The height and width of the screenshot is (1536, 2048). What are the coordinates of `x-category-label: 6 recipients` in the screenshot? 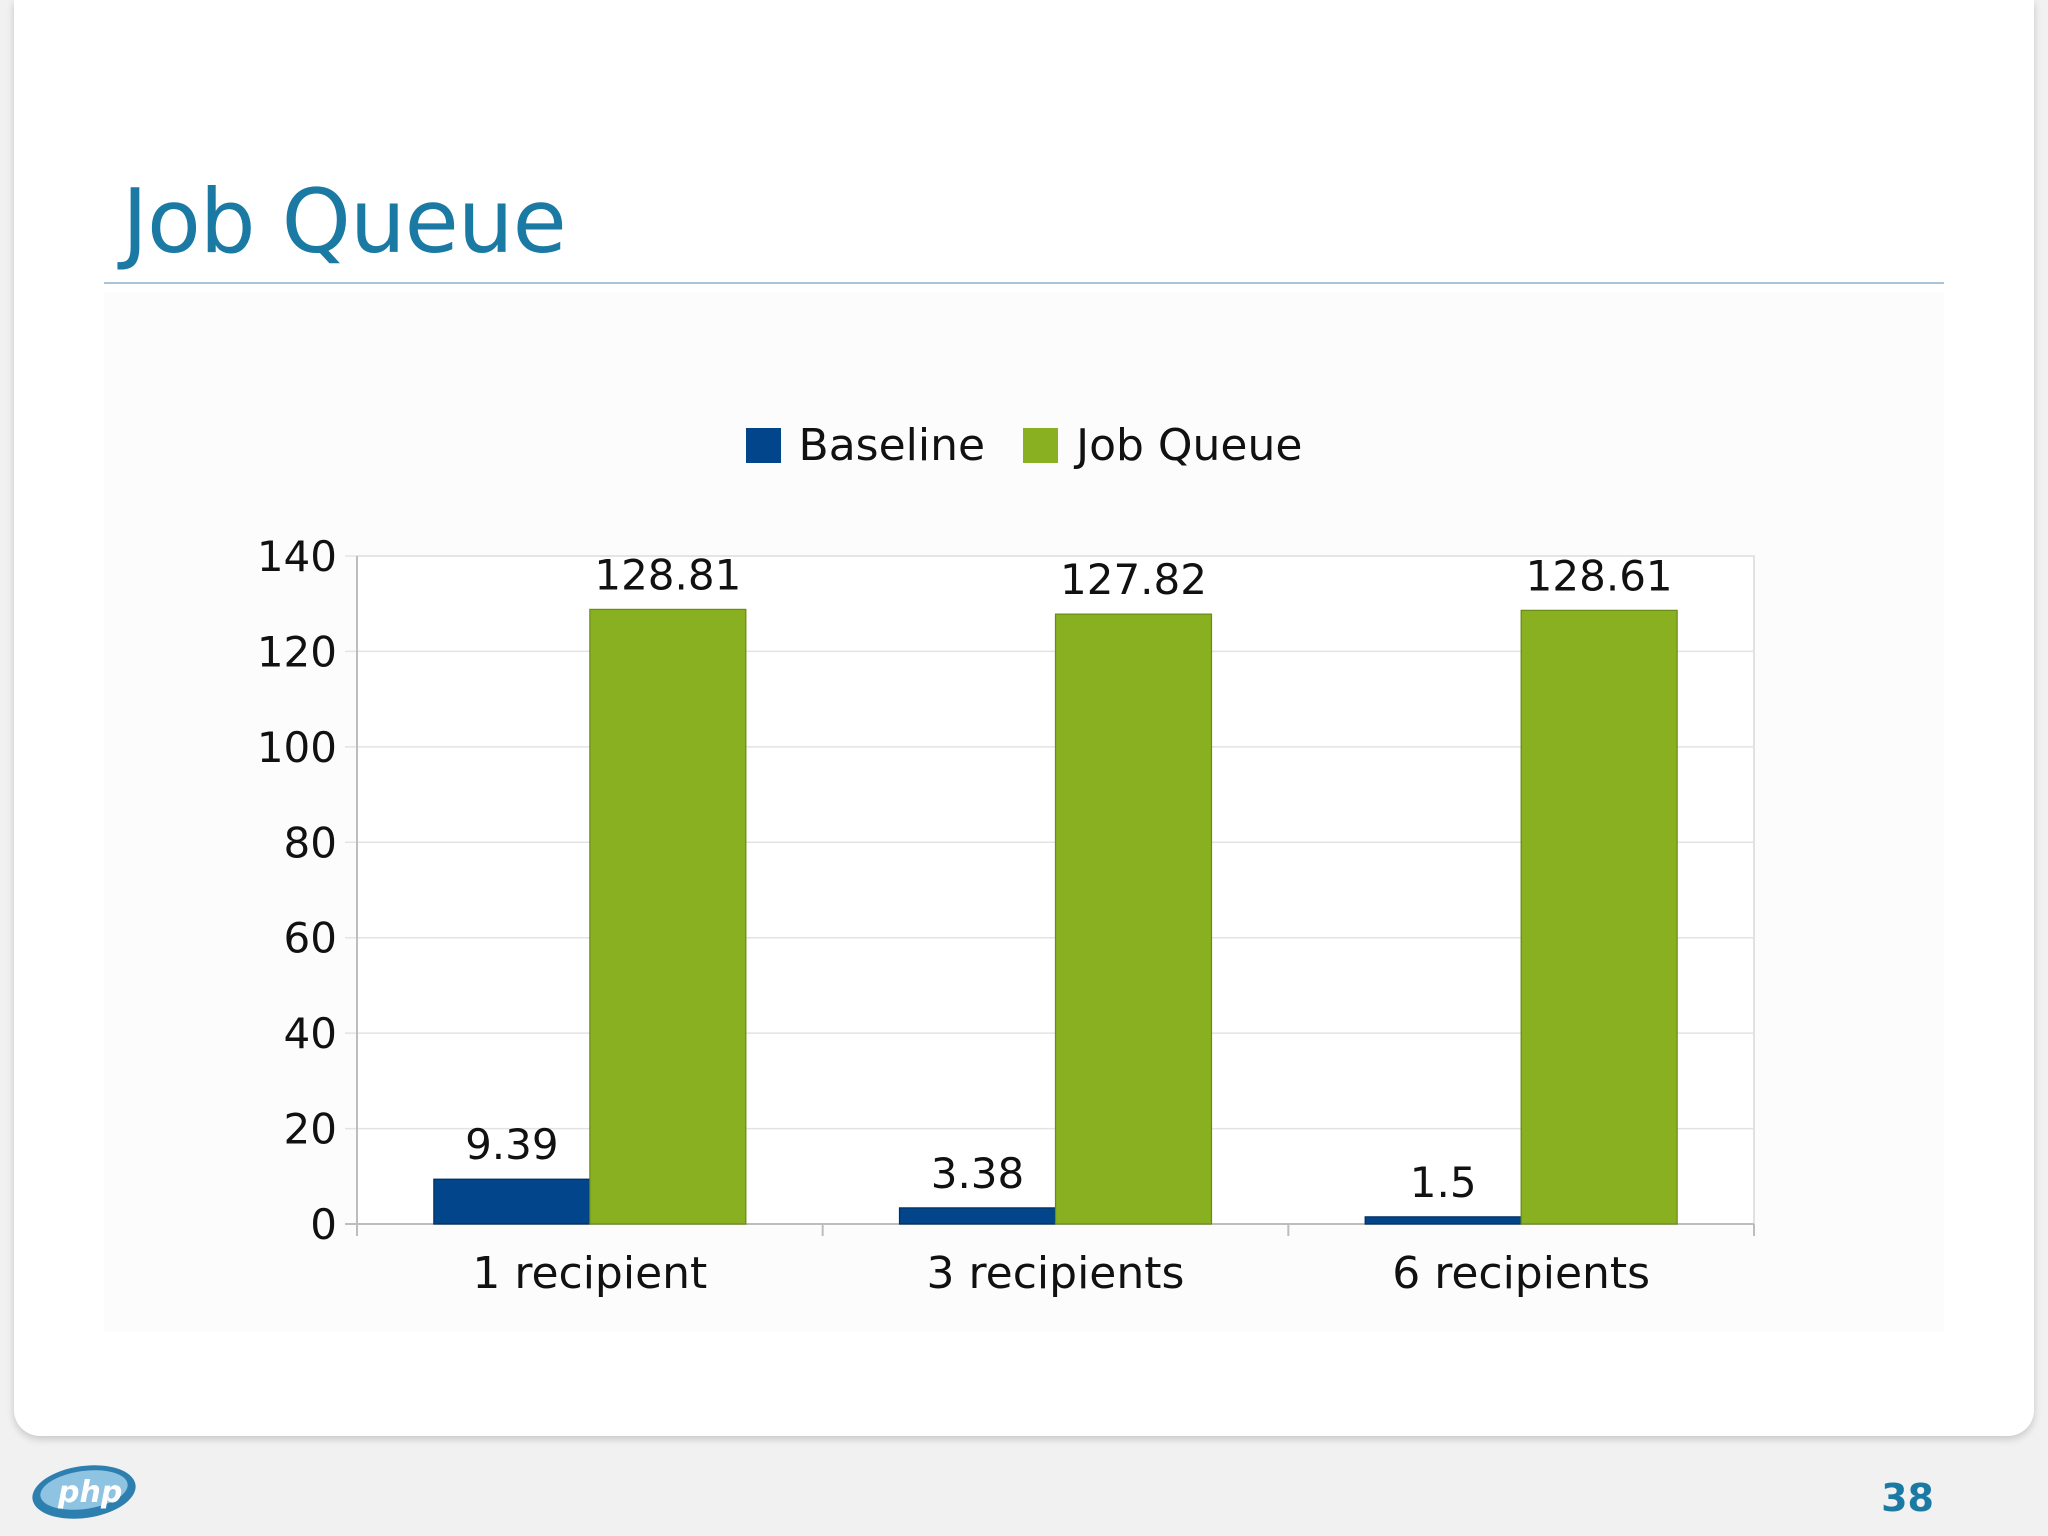 It's located at (1521, 1273).